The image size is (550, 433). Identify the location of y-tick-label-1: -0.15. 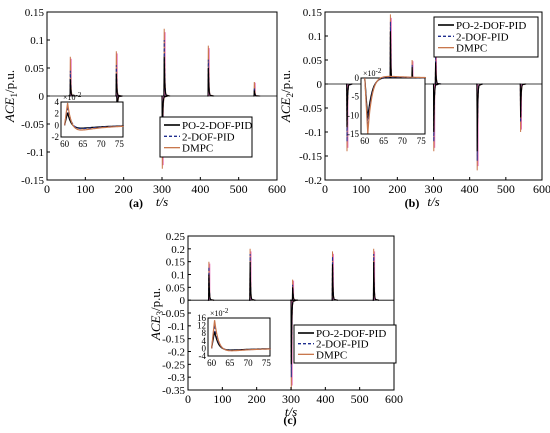
(310, 157).